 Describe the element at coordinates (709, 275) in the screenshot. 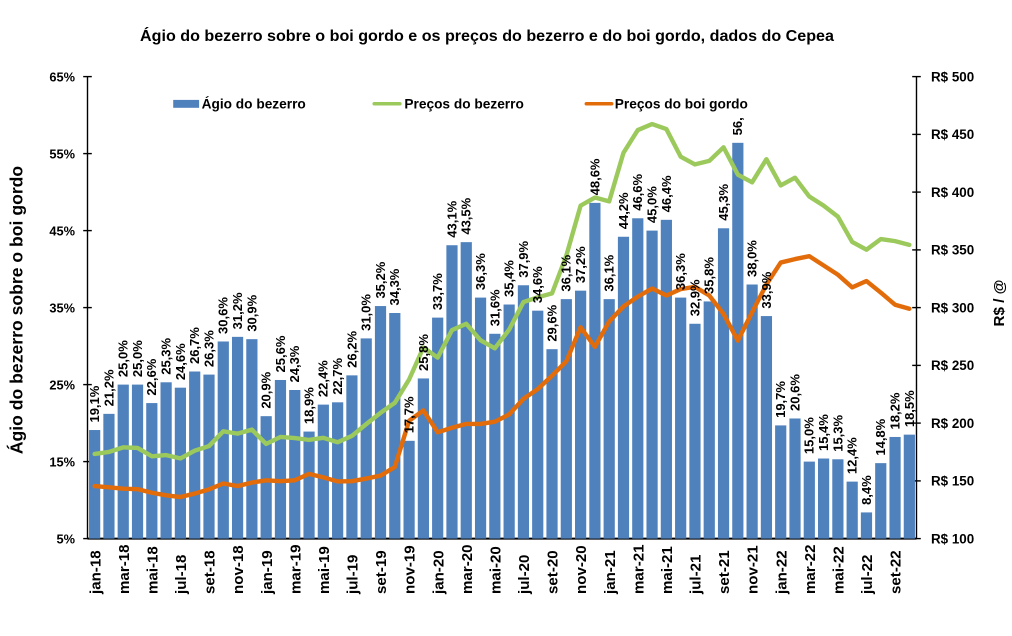

I see `svg-text: 35,8%` at that location.